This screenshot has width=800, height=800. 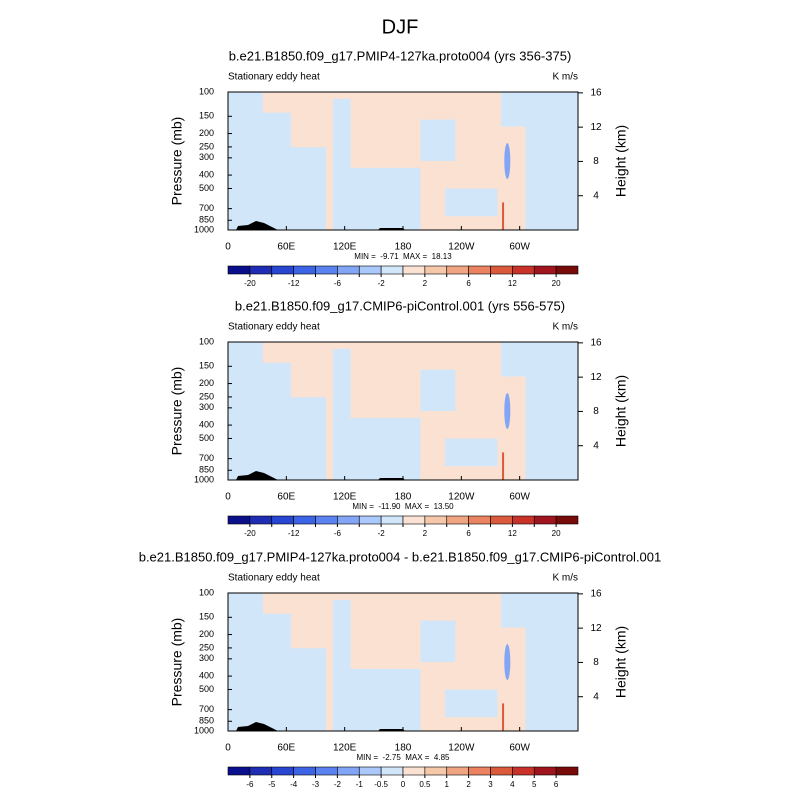 I want to click on y-tick-label: 850, so click(x=206, y=470).